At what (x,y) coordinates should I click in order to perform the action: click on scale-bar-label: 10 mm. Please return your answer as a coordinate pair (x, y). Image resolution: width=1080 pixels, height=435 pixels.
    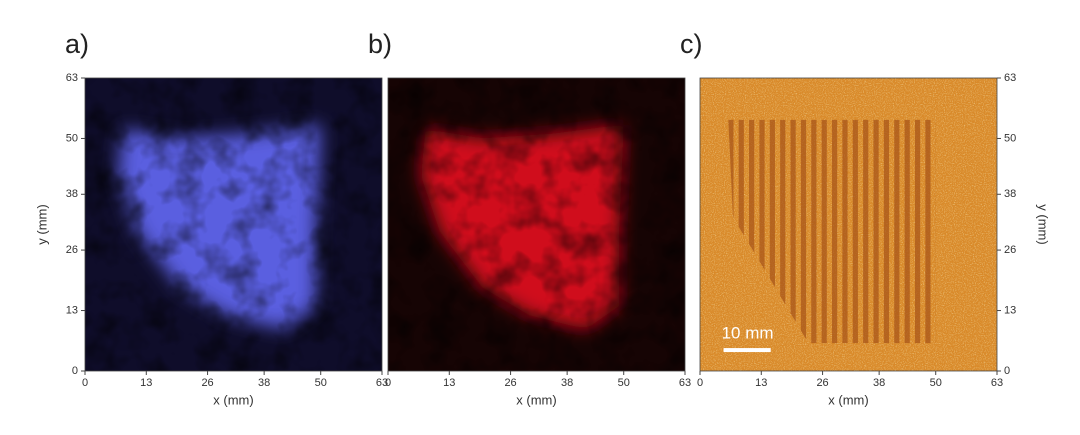
    Looking at the image, I should click on (748, 333).